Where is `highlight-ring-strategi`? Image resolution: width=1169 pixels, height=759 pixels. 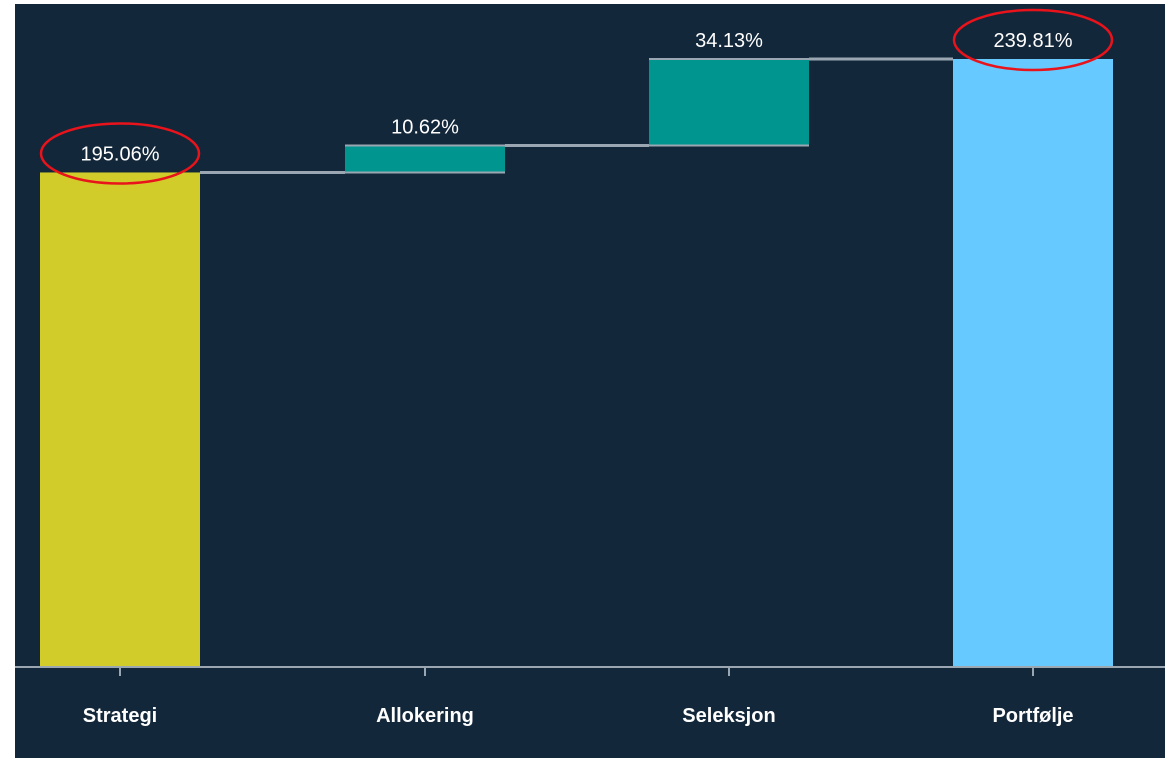
highlight-ring-strategi is located at coordinates (120, 153).